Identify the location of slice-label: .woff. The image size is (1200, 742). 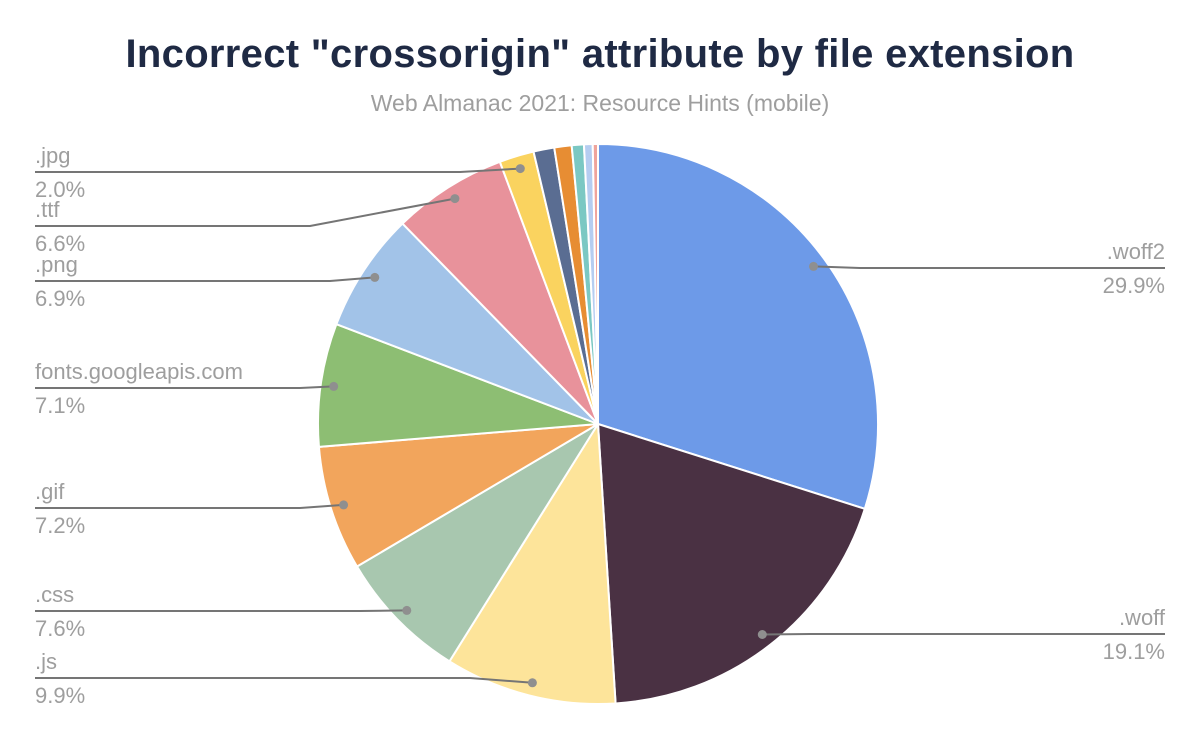
(1141, 617).